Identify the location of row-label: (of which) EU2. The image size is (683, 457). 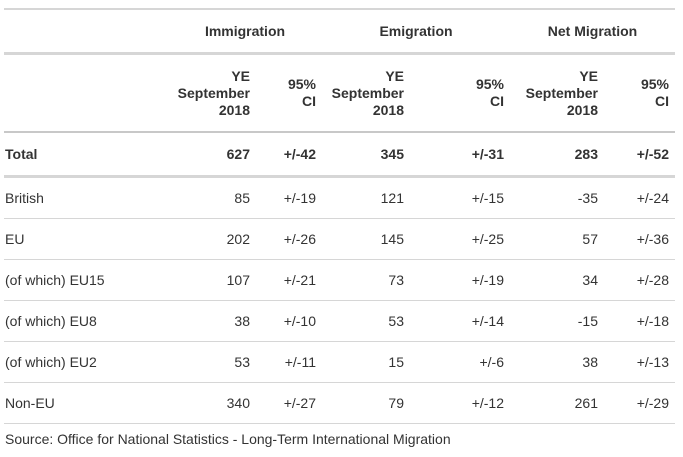
(86, 362).